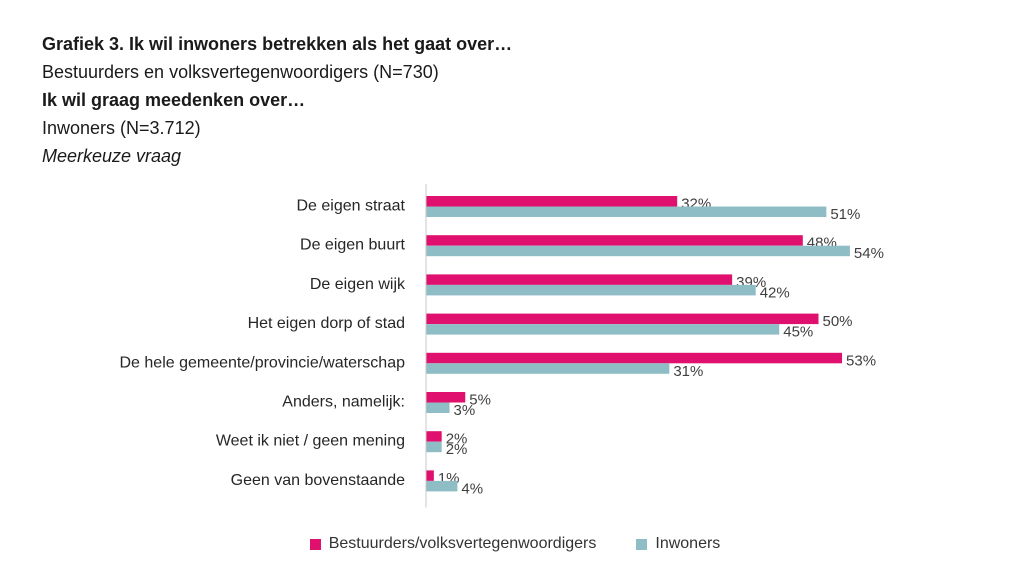 This screenshot has height=580, width=1030. I want to click on category-label: De hele gemeente/provincie/waterschap, so click(263, 362).